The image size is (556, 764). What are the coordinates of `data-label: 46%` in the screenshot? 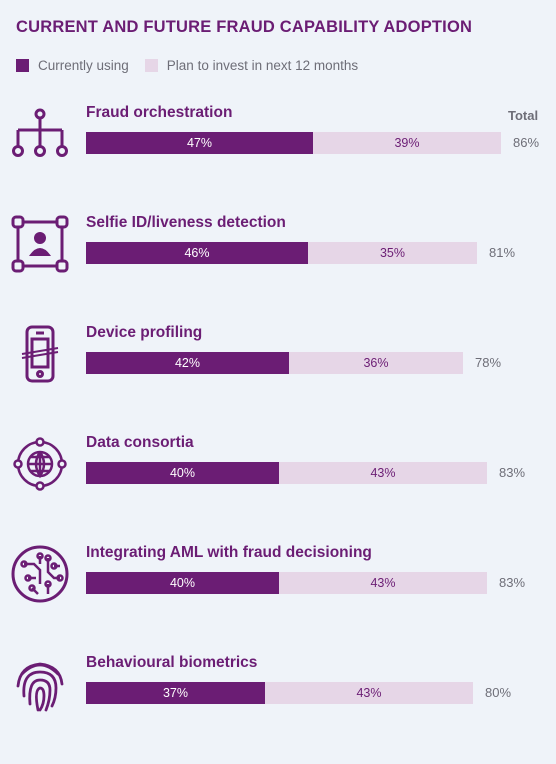 It's located at (197, 253).